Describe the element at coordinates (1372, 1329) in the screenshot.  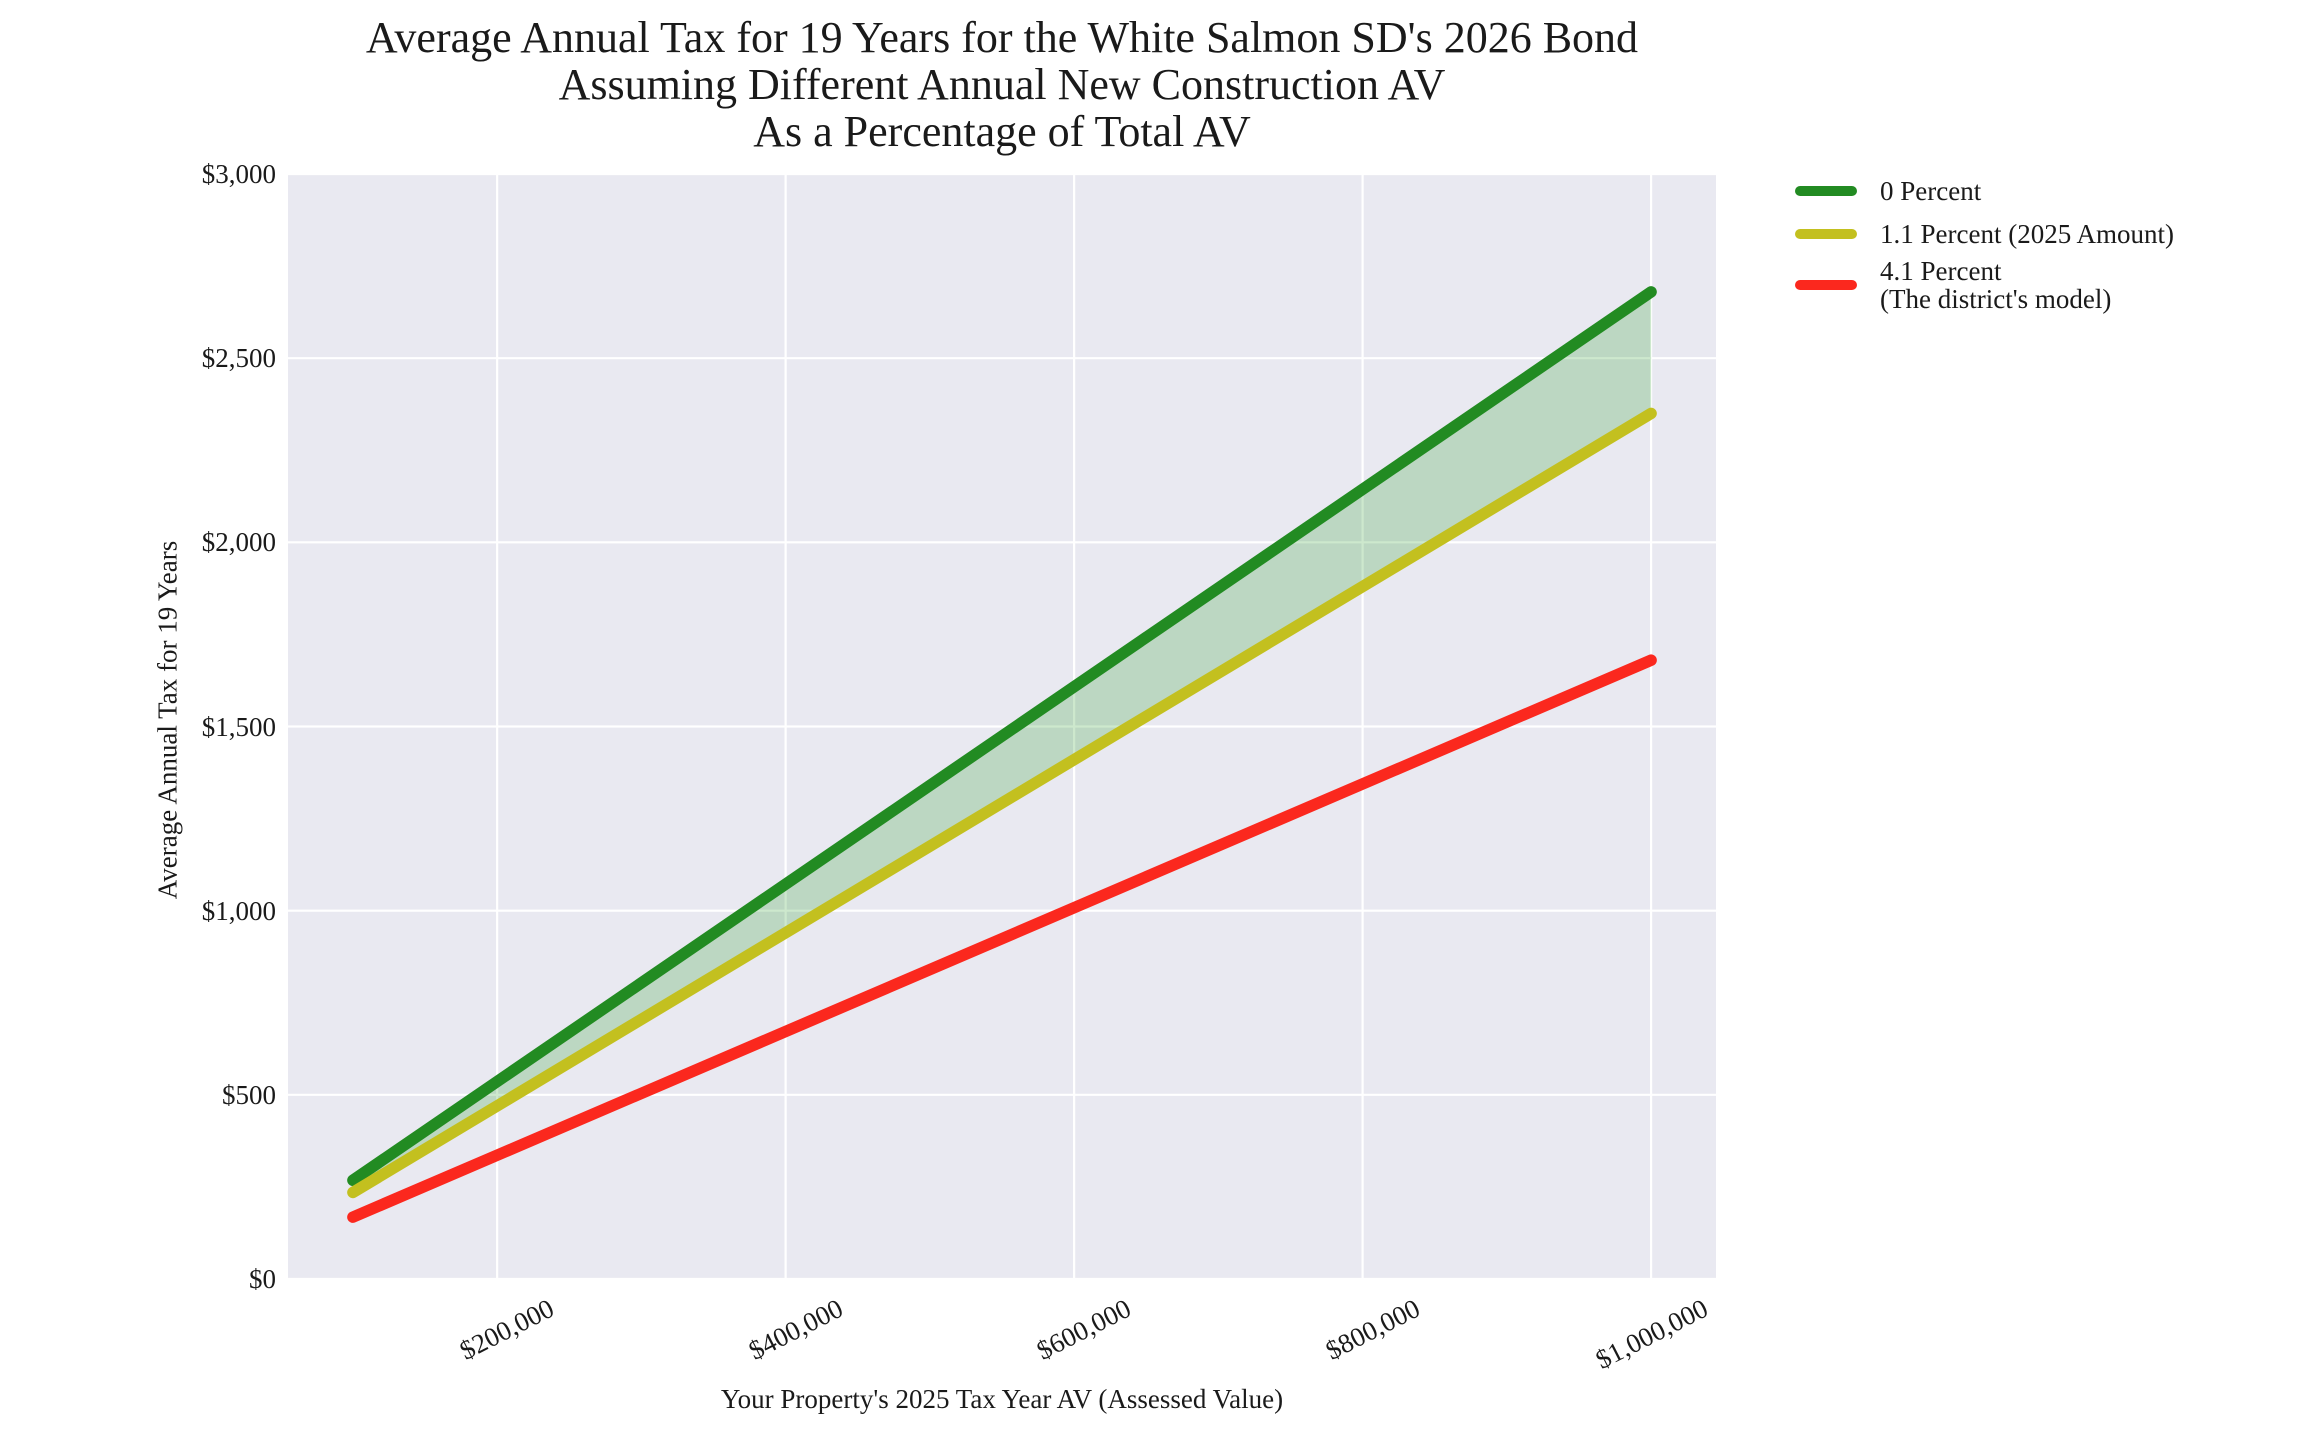
I see `x-tick-label: $800,000` at that location.